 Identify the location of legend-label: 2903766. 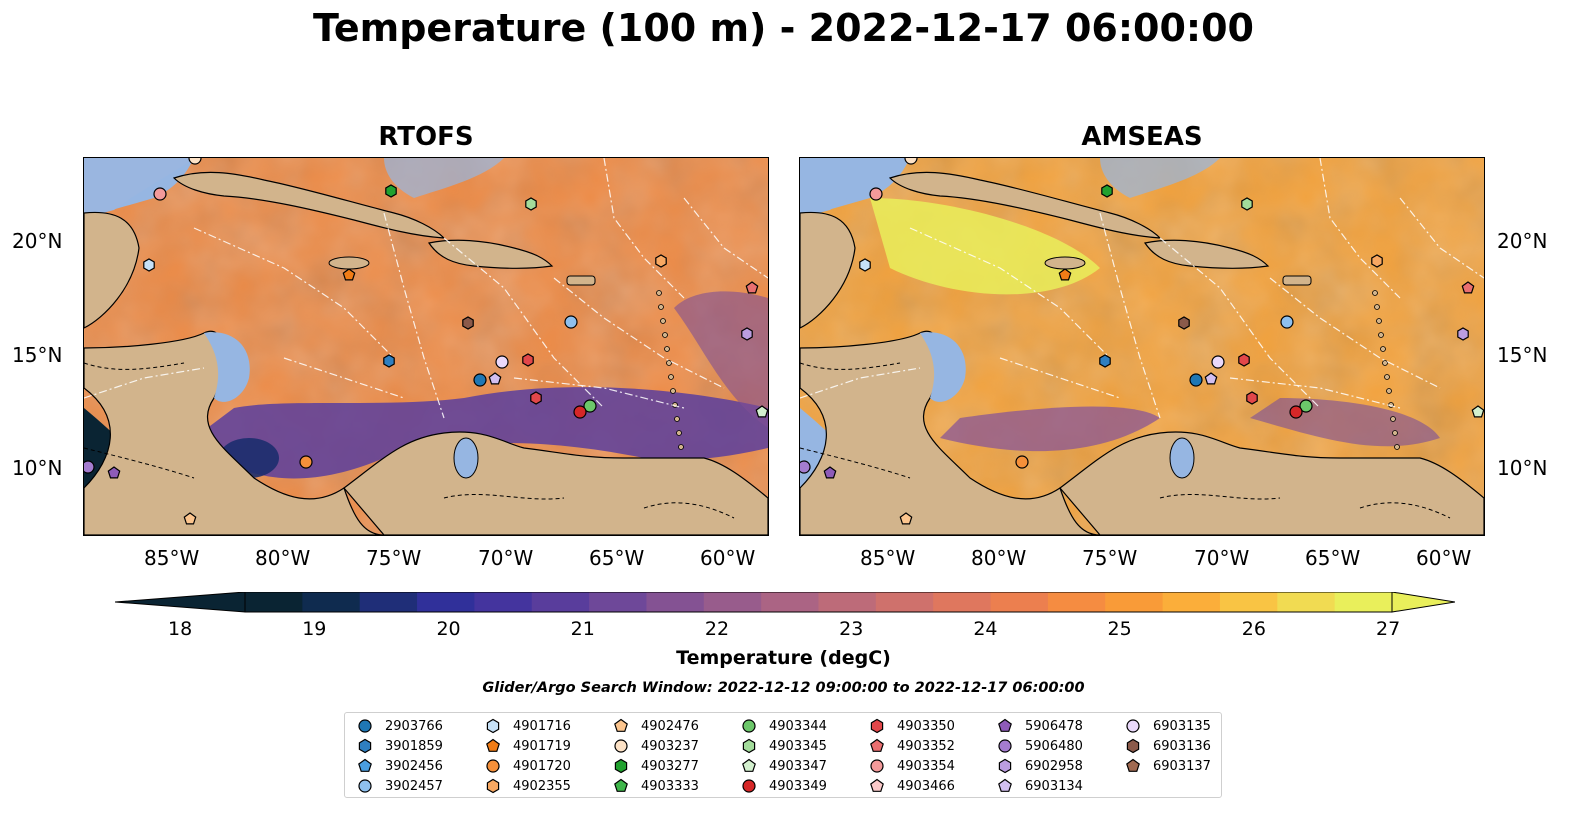
(414, 726).